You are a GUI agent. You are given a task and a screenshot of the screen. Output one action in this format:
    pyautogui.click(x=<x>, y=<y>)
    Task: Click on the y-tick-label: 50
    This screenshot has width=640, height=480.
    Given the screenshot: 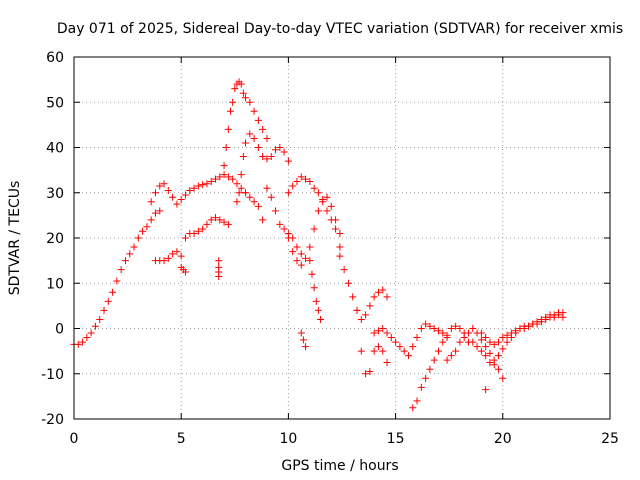 What is the action you would take?
    pyautogui.click(x=55, y=103)
    